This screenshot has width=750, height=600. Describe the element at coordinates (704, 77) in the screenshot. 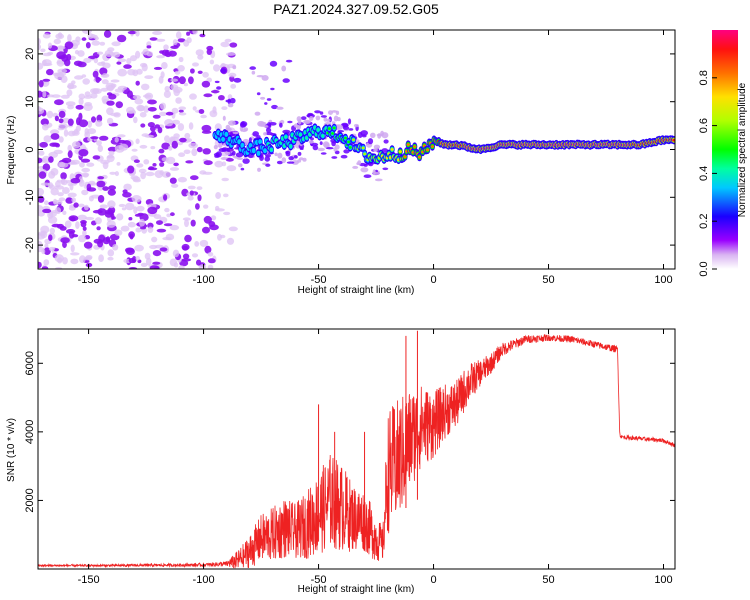

I see `colorbar-tick-label: 0.8` at that location.